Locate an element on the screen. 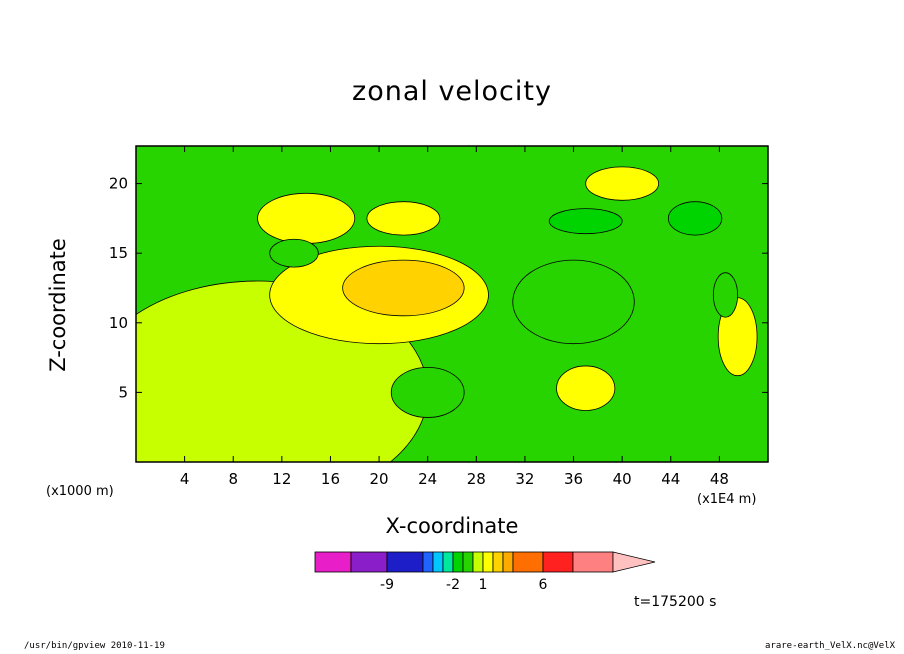  x-tick-label: 40 is located at coordinates (622, 479).